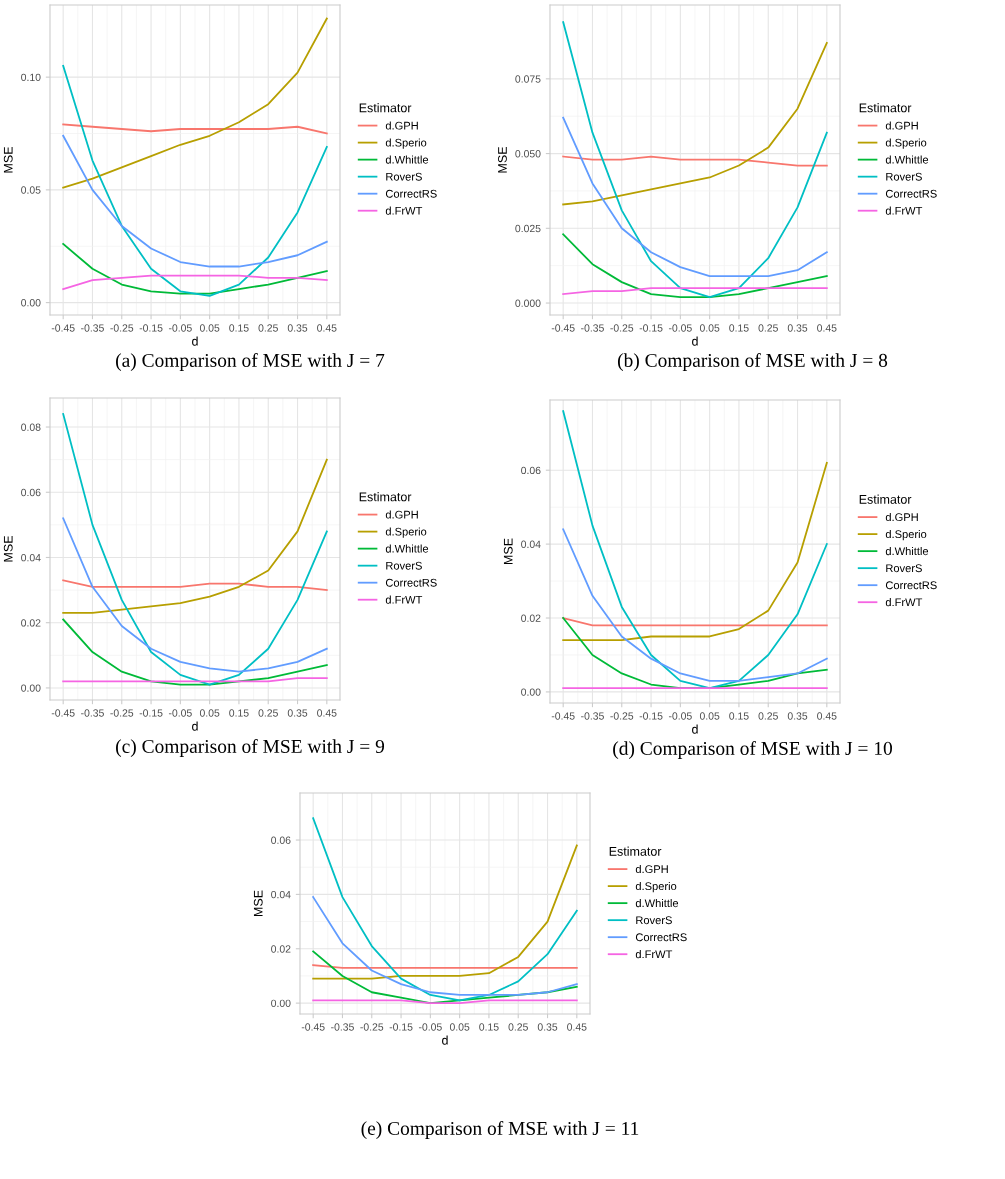 The image size is (1005, 1179). I want to click on y-tick-label: 0.050, so click(528, 154).